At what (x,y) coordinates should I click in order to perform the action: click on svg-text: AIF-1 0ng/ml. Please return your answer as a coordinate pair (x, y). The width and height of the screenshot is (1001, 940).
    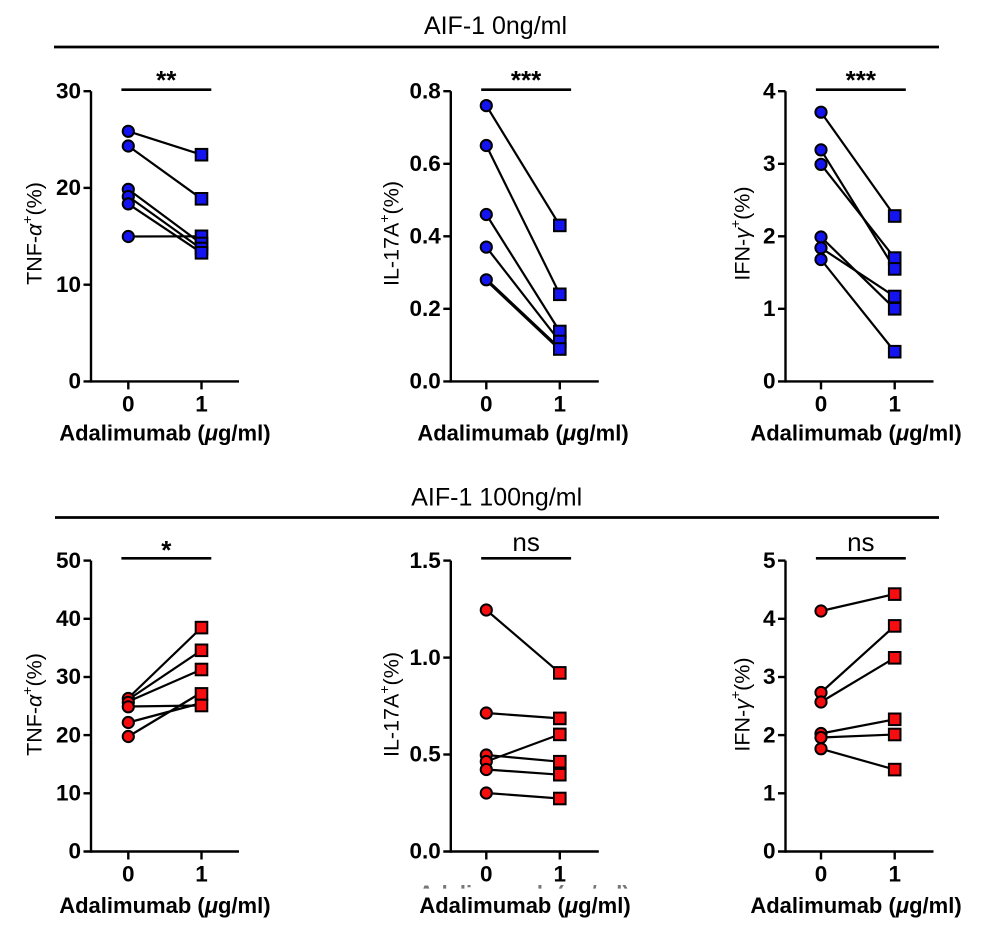
    Looking at the image, I should click on (495, 26).